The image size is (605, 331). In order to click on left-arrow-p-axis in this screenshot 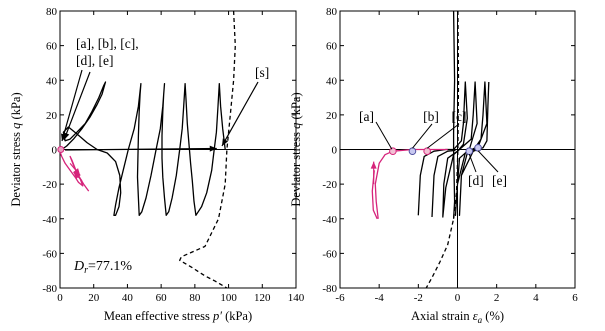, I will do `click(141, 149)`.